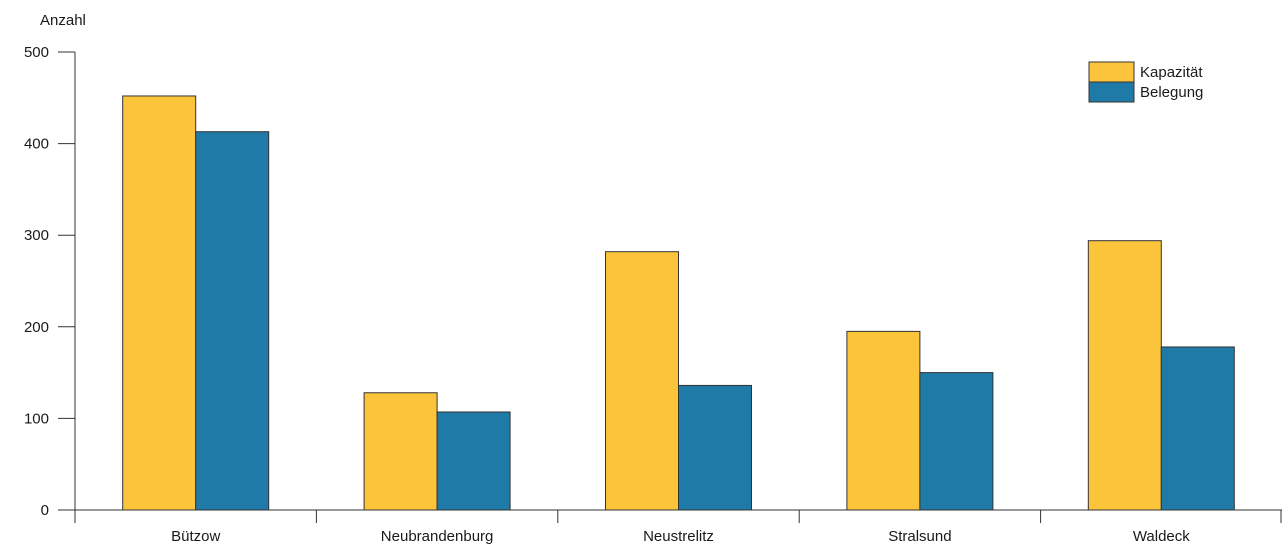 The width and height of the screenshot is (1282, 550). Describe the element at coordinates (1161, 536) in the screenshot. I see `x-tick-label: Waldeck` at that location.